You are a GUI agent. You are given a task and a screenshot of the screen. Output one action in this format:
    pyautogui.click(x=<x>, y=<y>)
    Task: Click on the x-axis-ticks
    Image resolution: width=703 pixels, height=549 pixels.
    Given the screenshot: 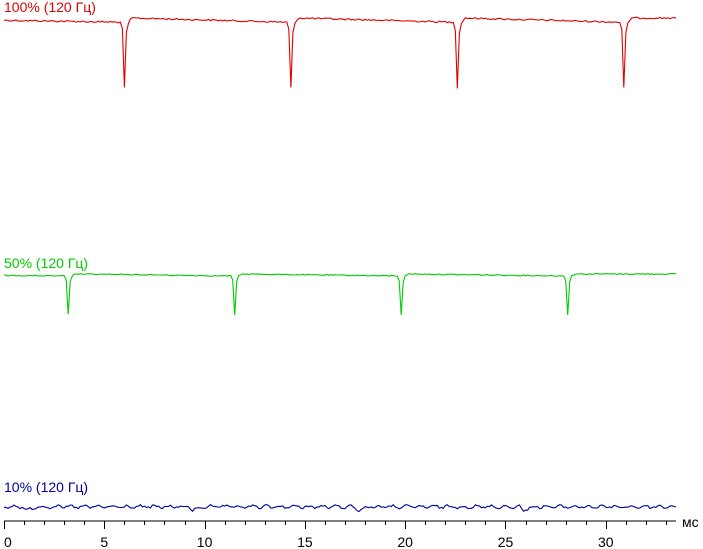 What is the action you would take?
    pyautogui.click(x=335, y=525)
    